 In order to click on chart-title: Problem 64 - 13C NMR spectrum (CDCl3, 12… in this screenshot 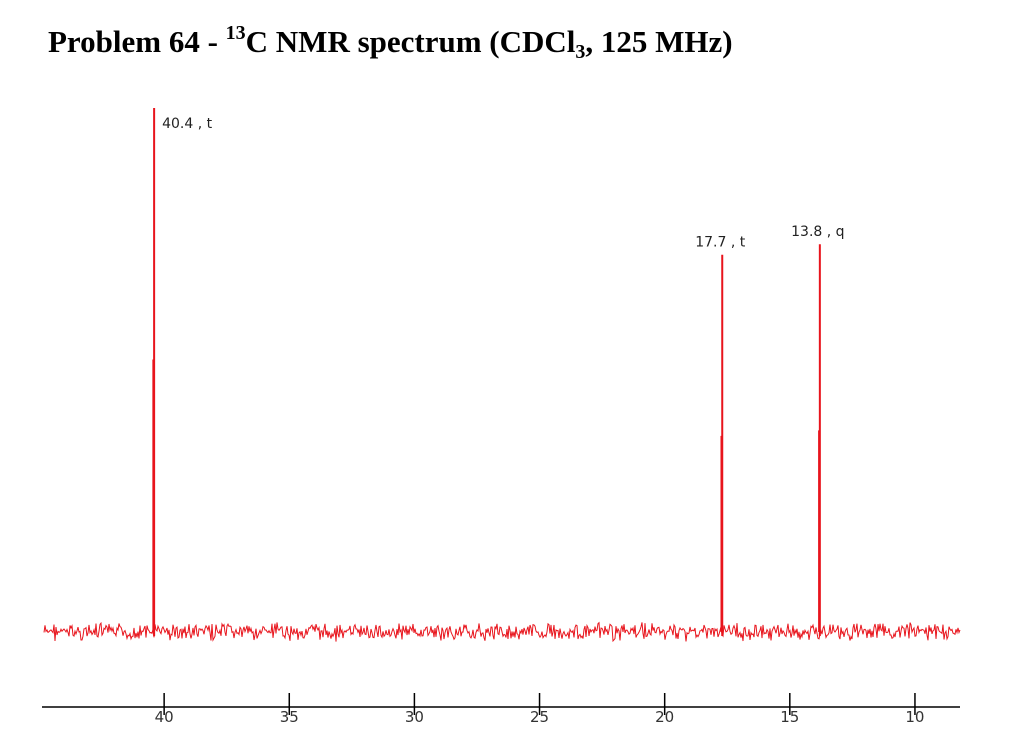, I will do `click(390, 43)`.